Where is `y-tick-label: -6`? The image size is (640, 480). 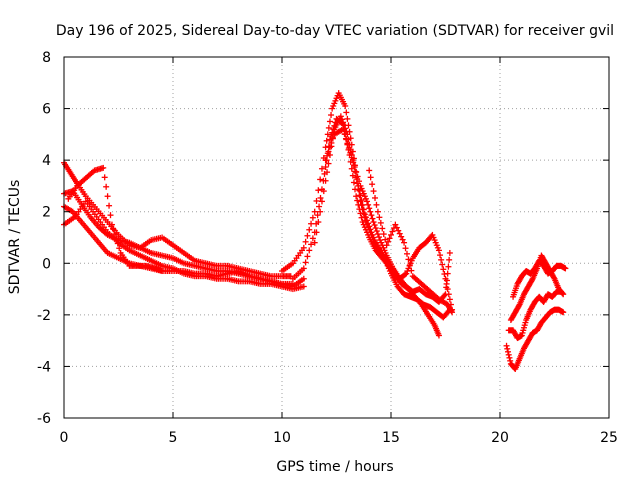
y-tick-label: -6 is located at coordinates (44, 419).